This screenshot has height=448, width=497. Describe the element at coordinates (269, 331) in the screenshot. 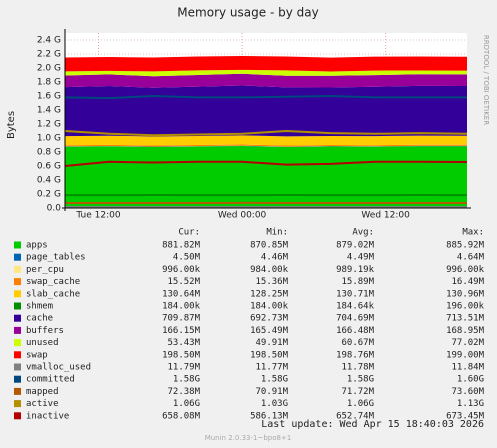

I see `legend-stat: 165.49M` at that location.